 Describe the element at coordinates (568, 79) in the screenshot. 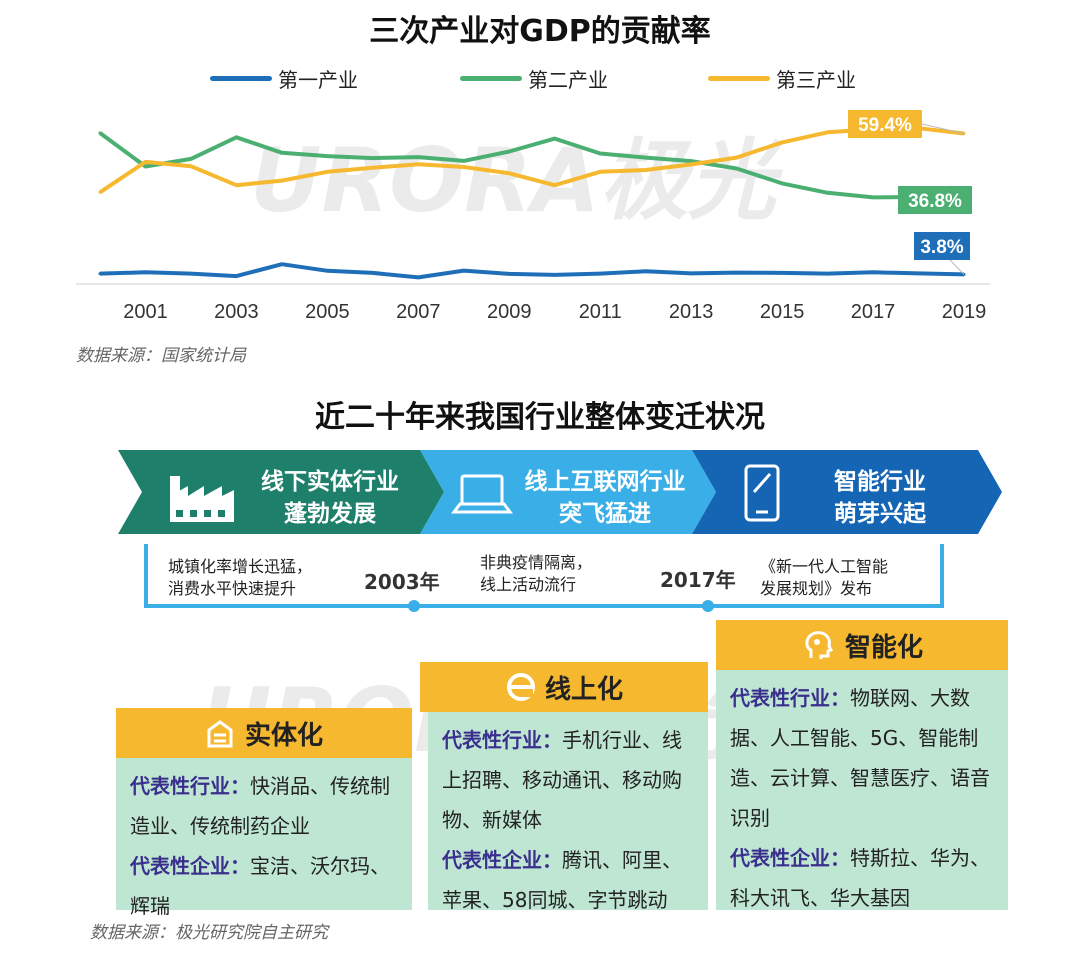

I see `legend-label: 第二产业` at that location.